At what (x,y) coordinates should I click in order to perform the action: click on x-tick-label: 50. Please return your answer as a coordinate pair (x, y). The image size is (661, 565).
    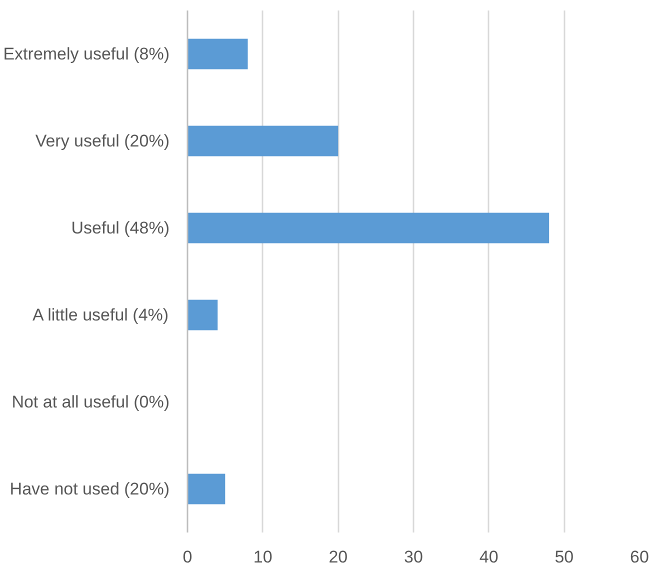
    Looking at the image, I should click on (564, 556).